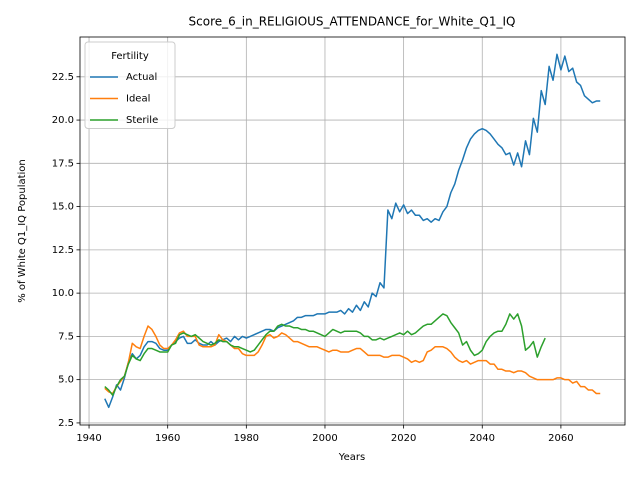  Describe the element at coordinates (22, 231) in the screenshot. I see `y-axis-label: % of White Q1_IQ Population` at that location.